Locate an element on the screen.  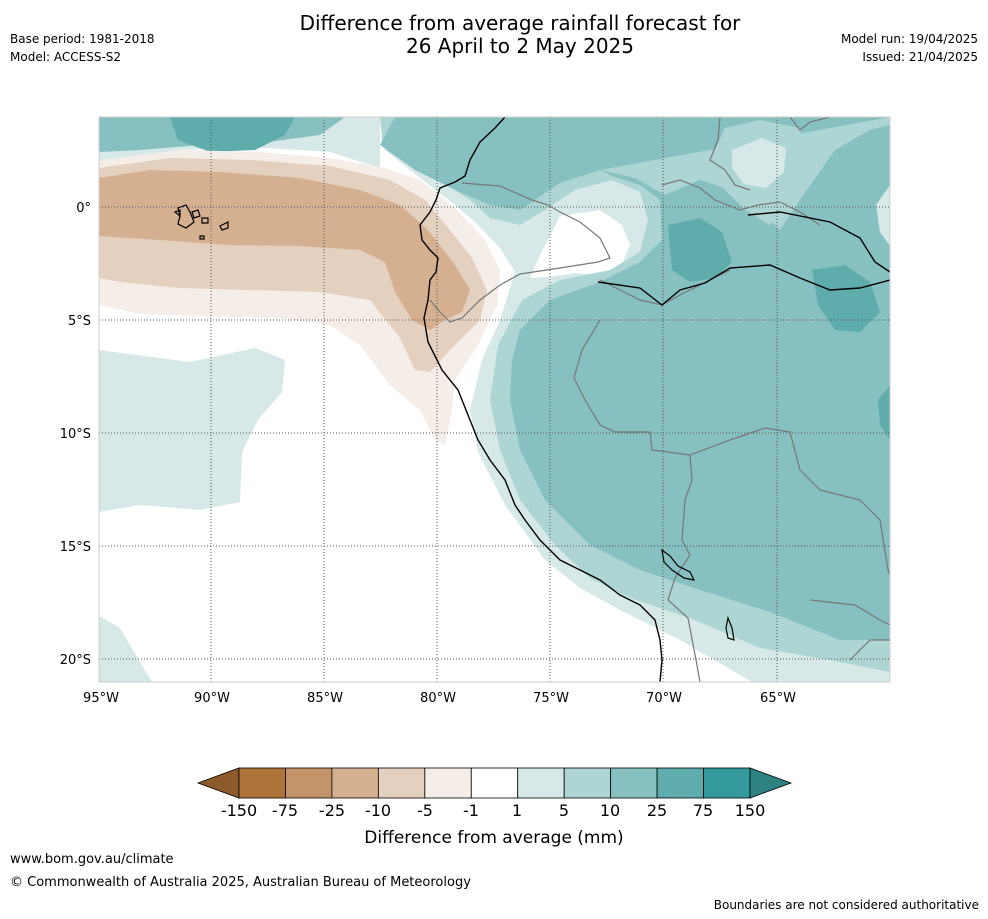
colorbar-tick: 150 is located at coordinates (750, 810).